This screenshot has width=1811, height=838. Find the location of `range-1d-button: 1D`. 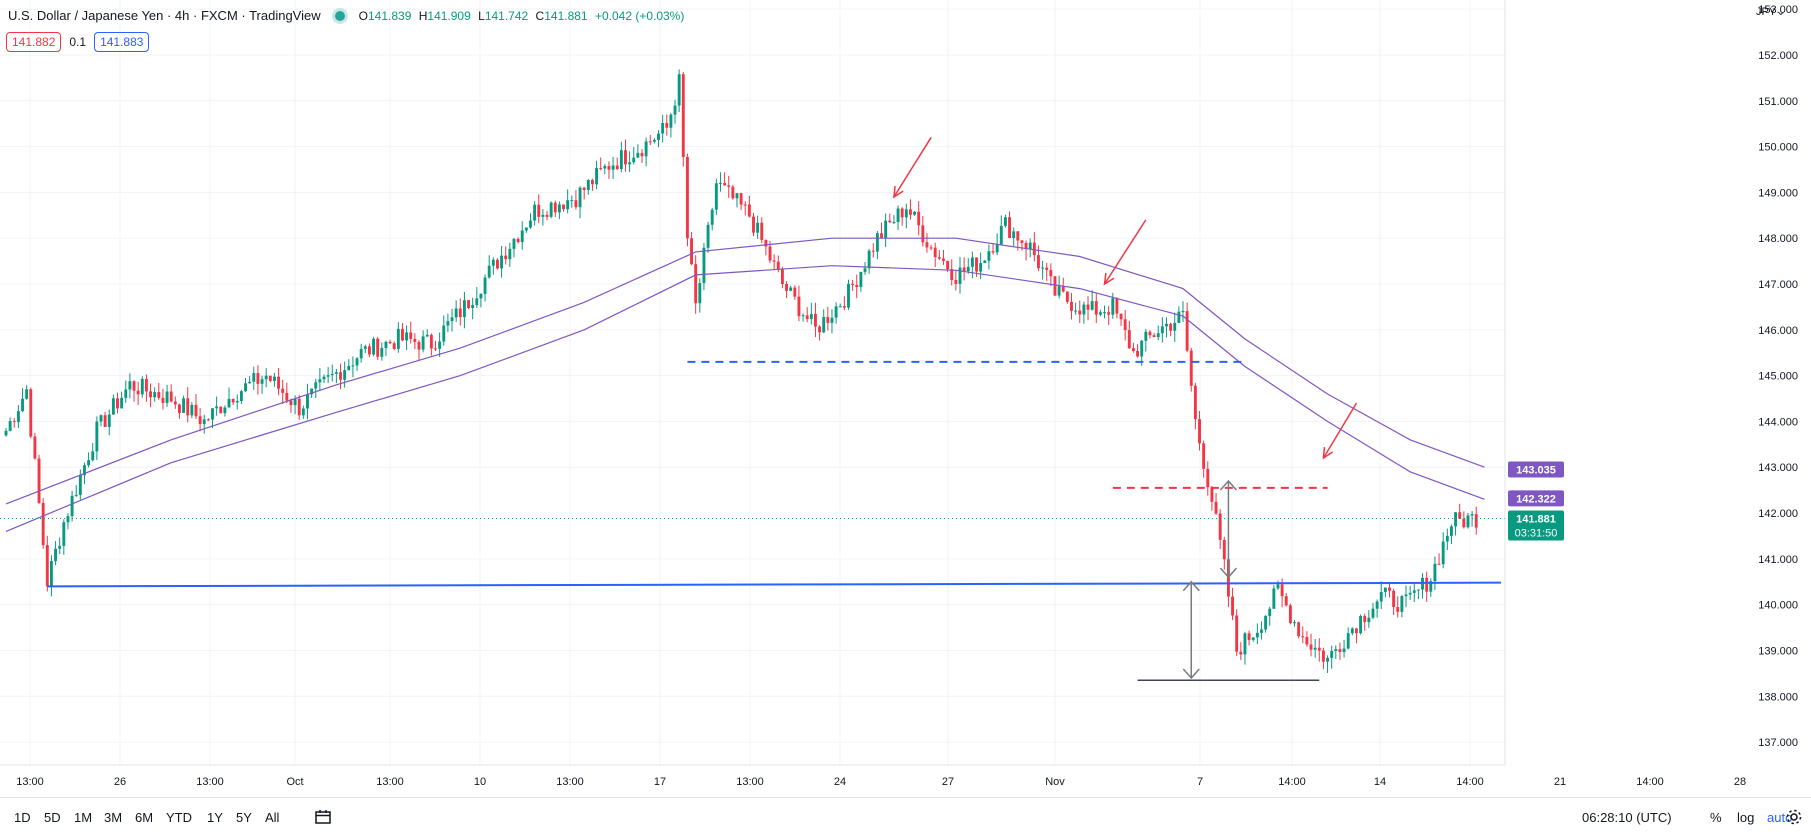

range-1d-button: 1D is located at coordinates (22, 817).